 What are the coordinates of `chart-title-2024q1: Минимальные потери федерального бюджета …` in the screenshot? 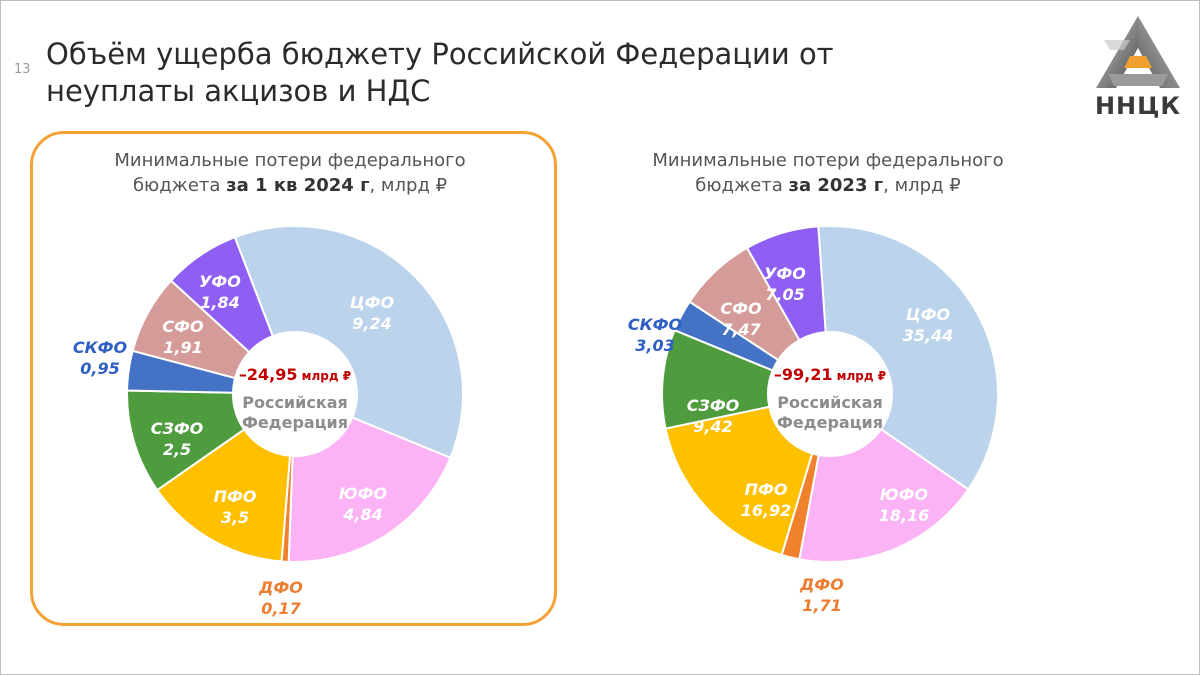 It's located at (290, 173).